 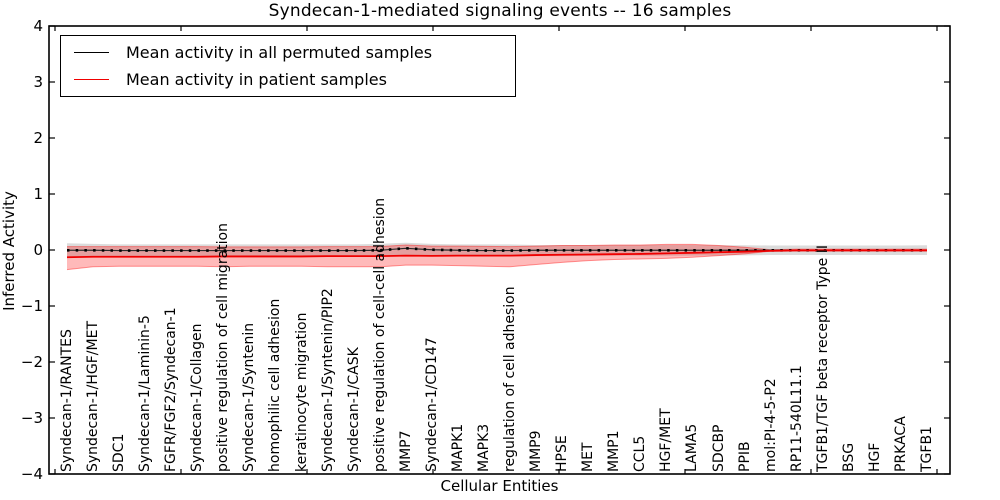 What do you see at coordinates (145, 393) in the screenshot?
I see `x-tick-label: Syndecan-1/Laminin-5` at bounding box center [145, 393].